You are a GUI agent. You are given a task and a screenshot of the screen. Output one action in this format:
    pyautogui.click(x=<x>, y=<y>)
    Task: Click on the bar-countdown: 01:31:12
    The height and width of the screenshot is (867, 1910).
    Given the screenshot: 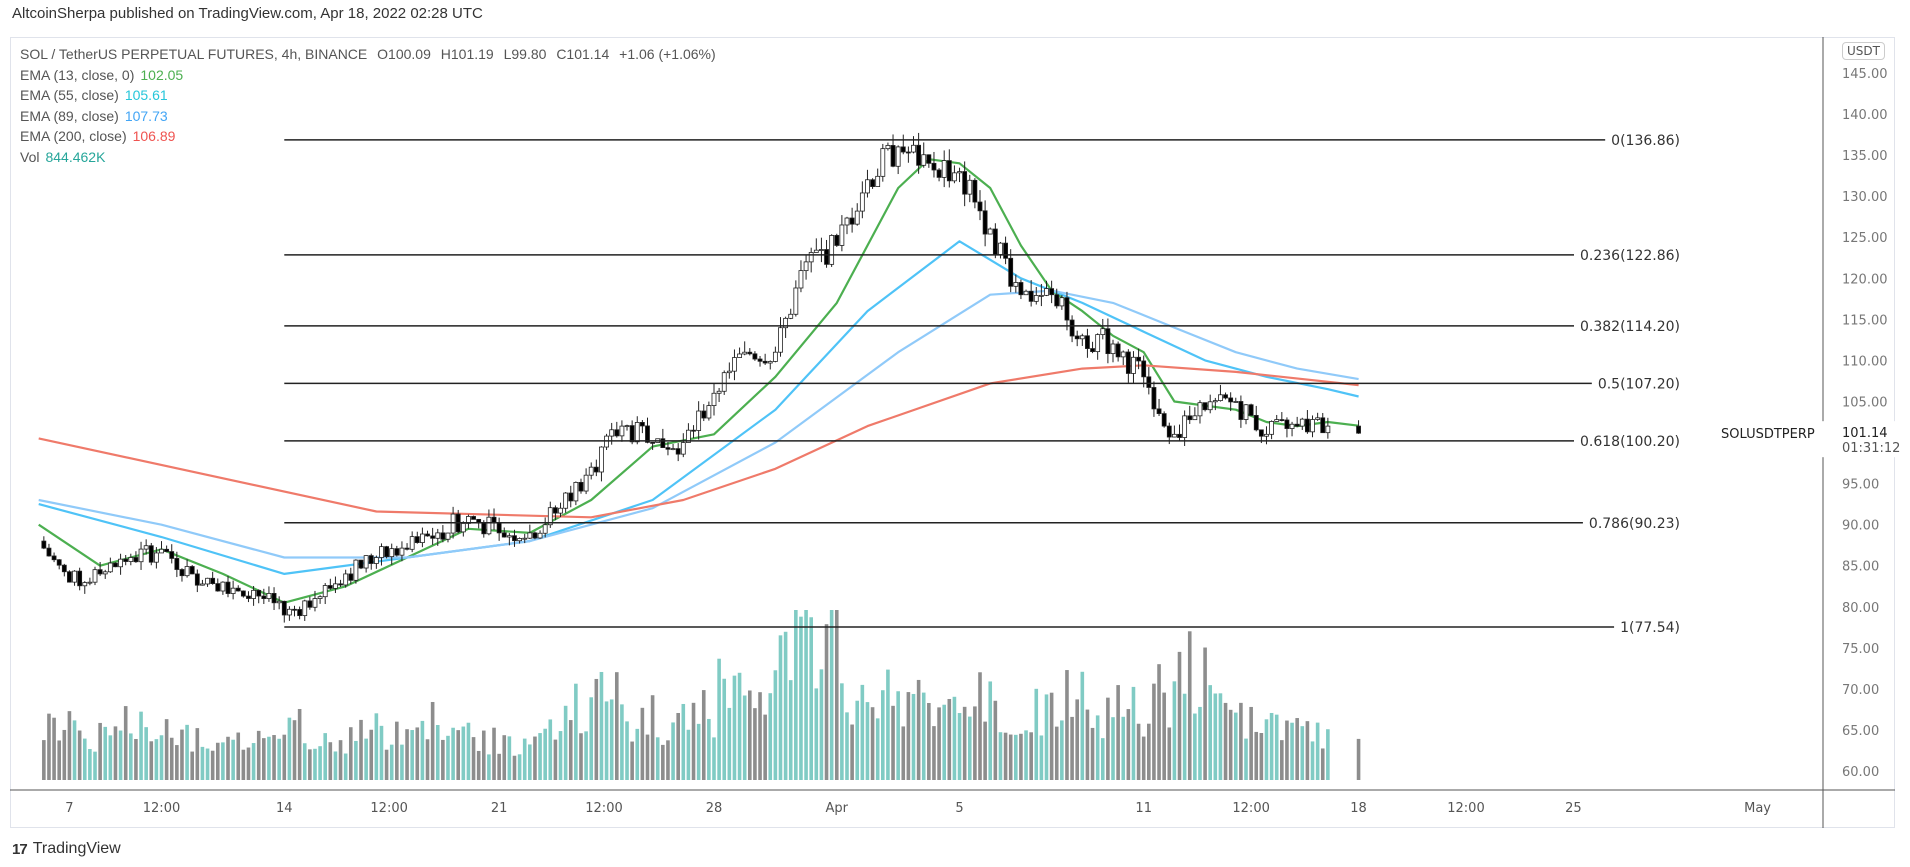 What is the action you would take?
    pyautogui.click(x=1871, y=448)
    